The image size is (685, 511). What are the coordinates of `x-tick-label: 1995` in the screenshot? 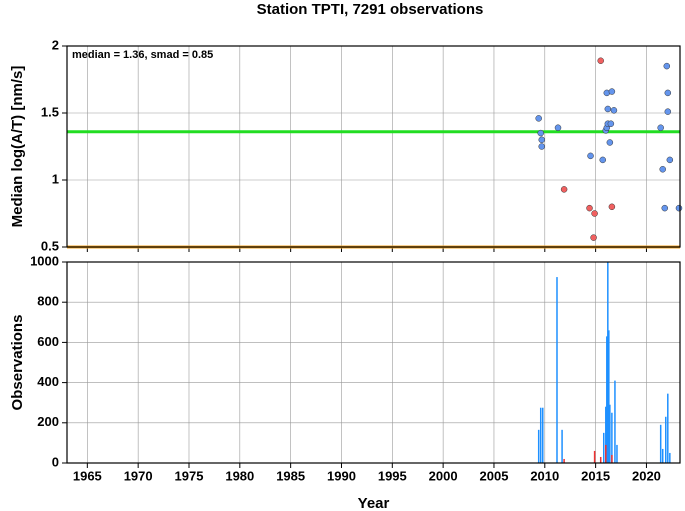 It's located at (392, 475).